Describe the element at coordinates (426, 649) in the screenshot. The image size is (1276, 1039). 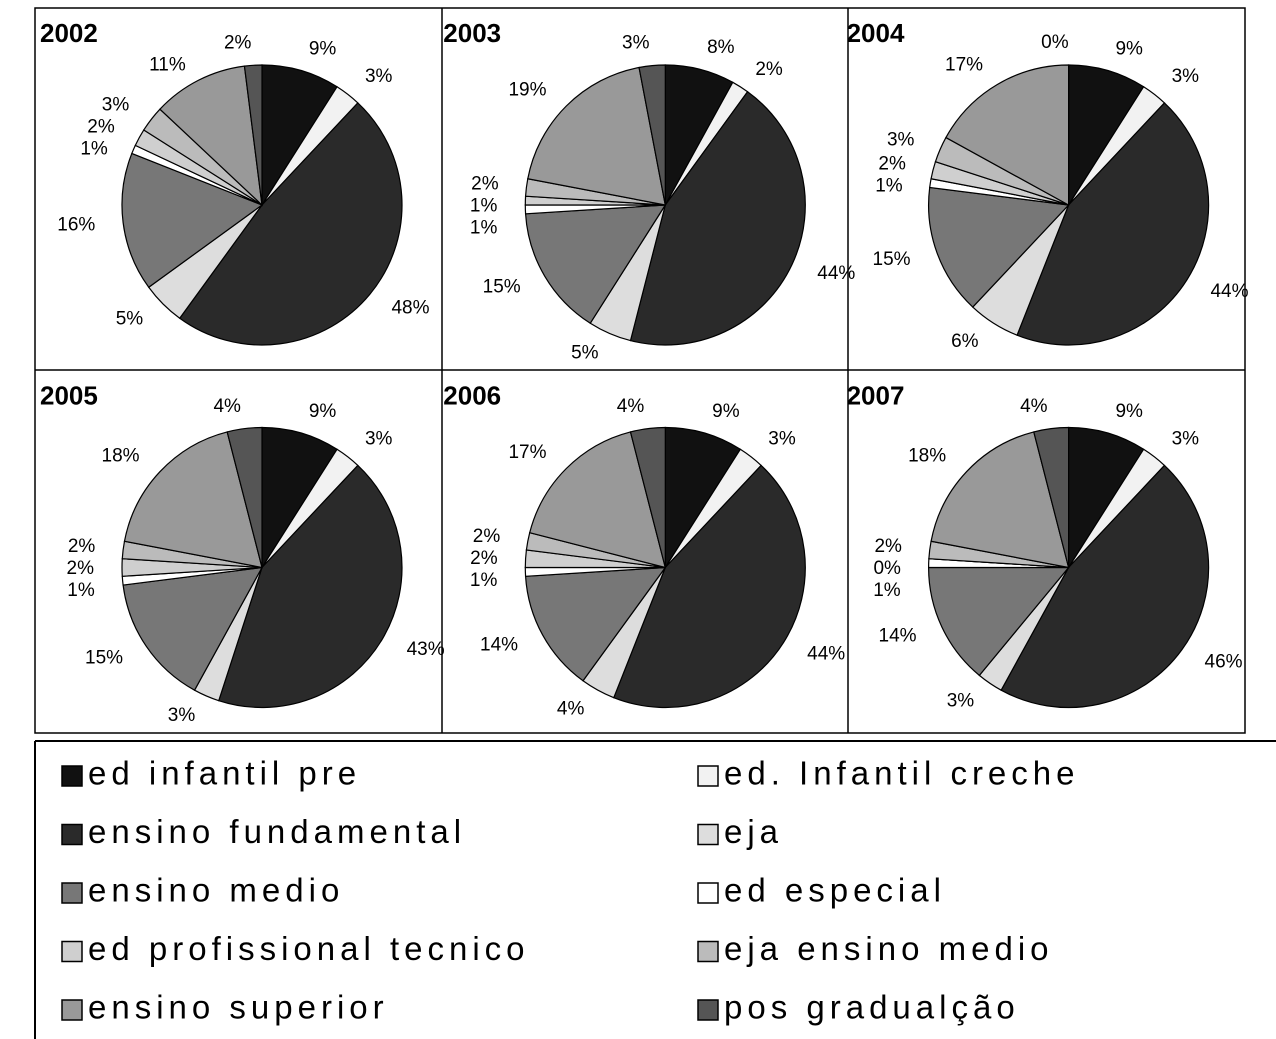
I see `slice-label: 43%` at that location.